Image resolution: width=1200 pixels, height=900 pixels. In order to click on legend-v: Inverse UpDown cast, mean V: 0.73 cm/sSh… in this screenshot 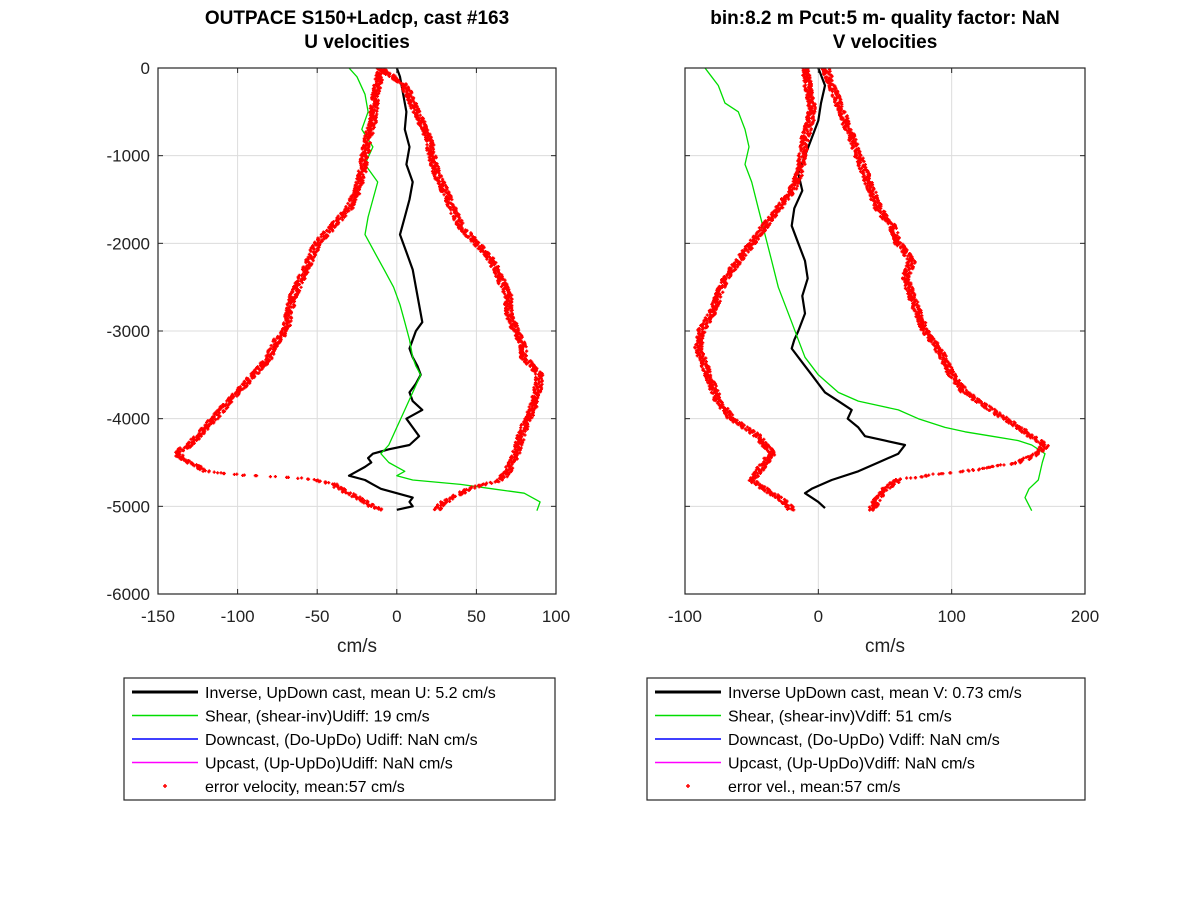, I will do `click(866, 739)`.